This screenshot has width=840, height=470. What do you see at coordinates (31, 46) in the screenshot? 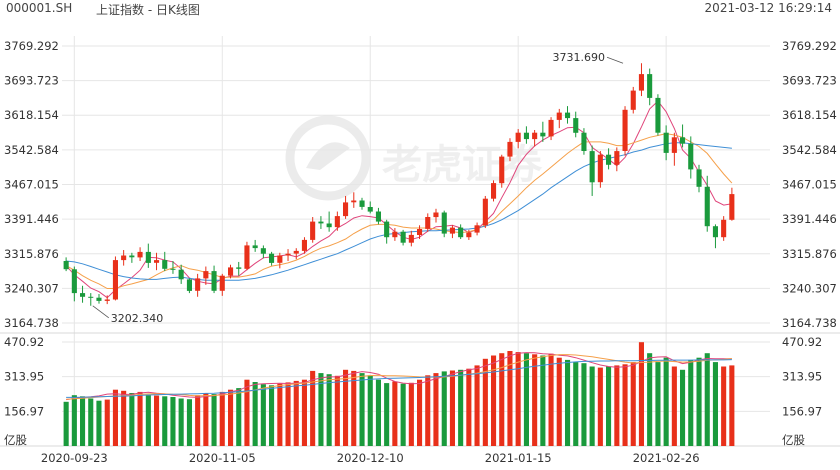
I see `price-tick-left: 3769.292` at bounding box center [31, 46].